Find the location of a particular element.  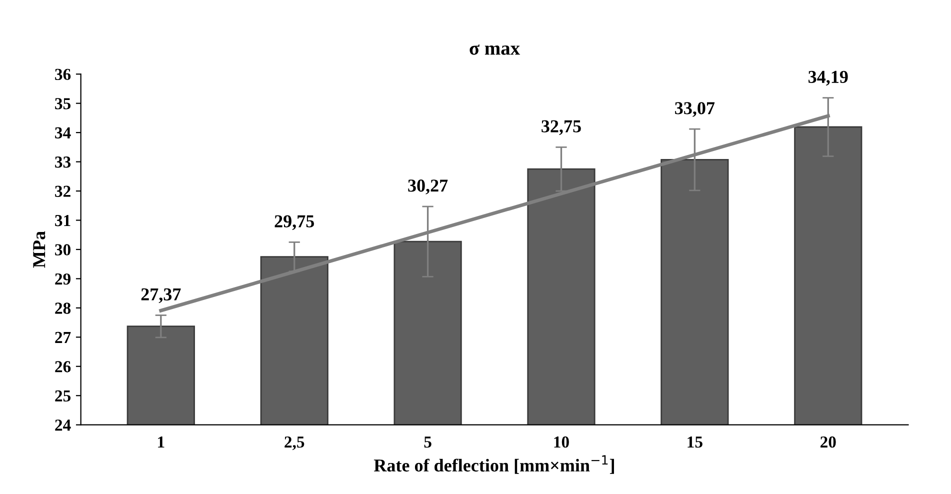

y-tick-label: 36 is located at coordinates (63, 74).